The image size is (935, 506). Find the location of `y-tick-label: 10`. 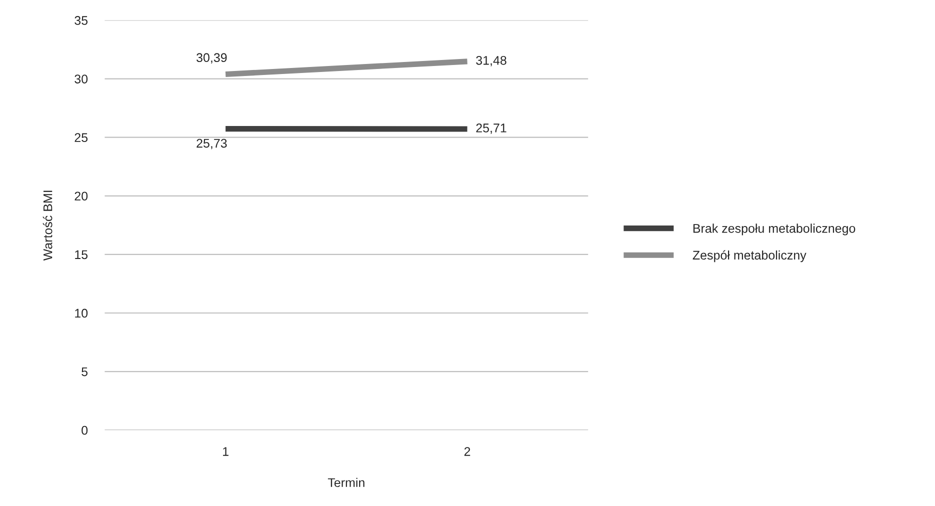

y-tick-label: 10 is located at coordinates (81, 313).